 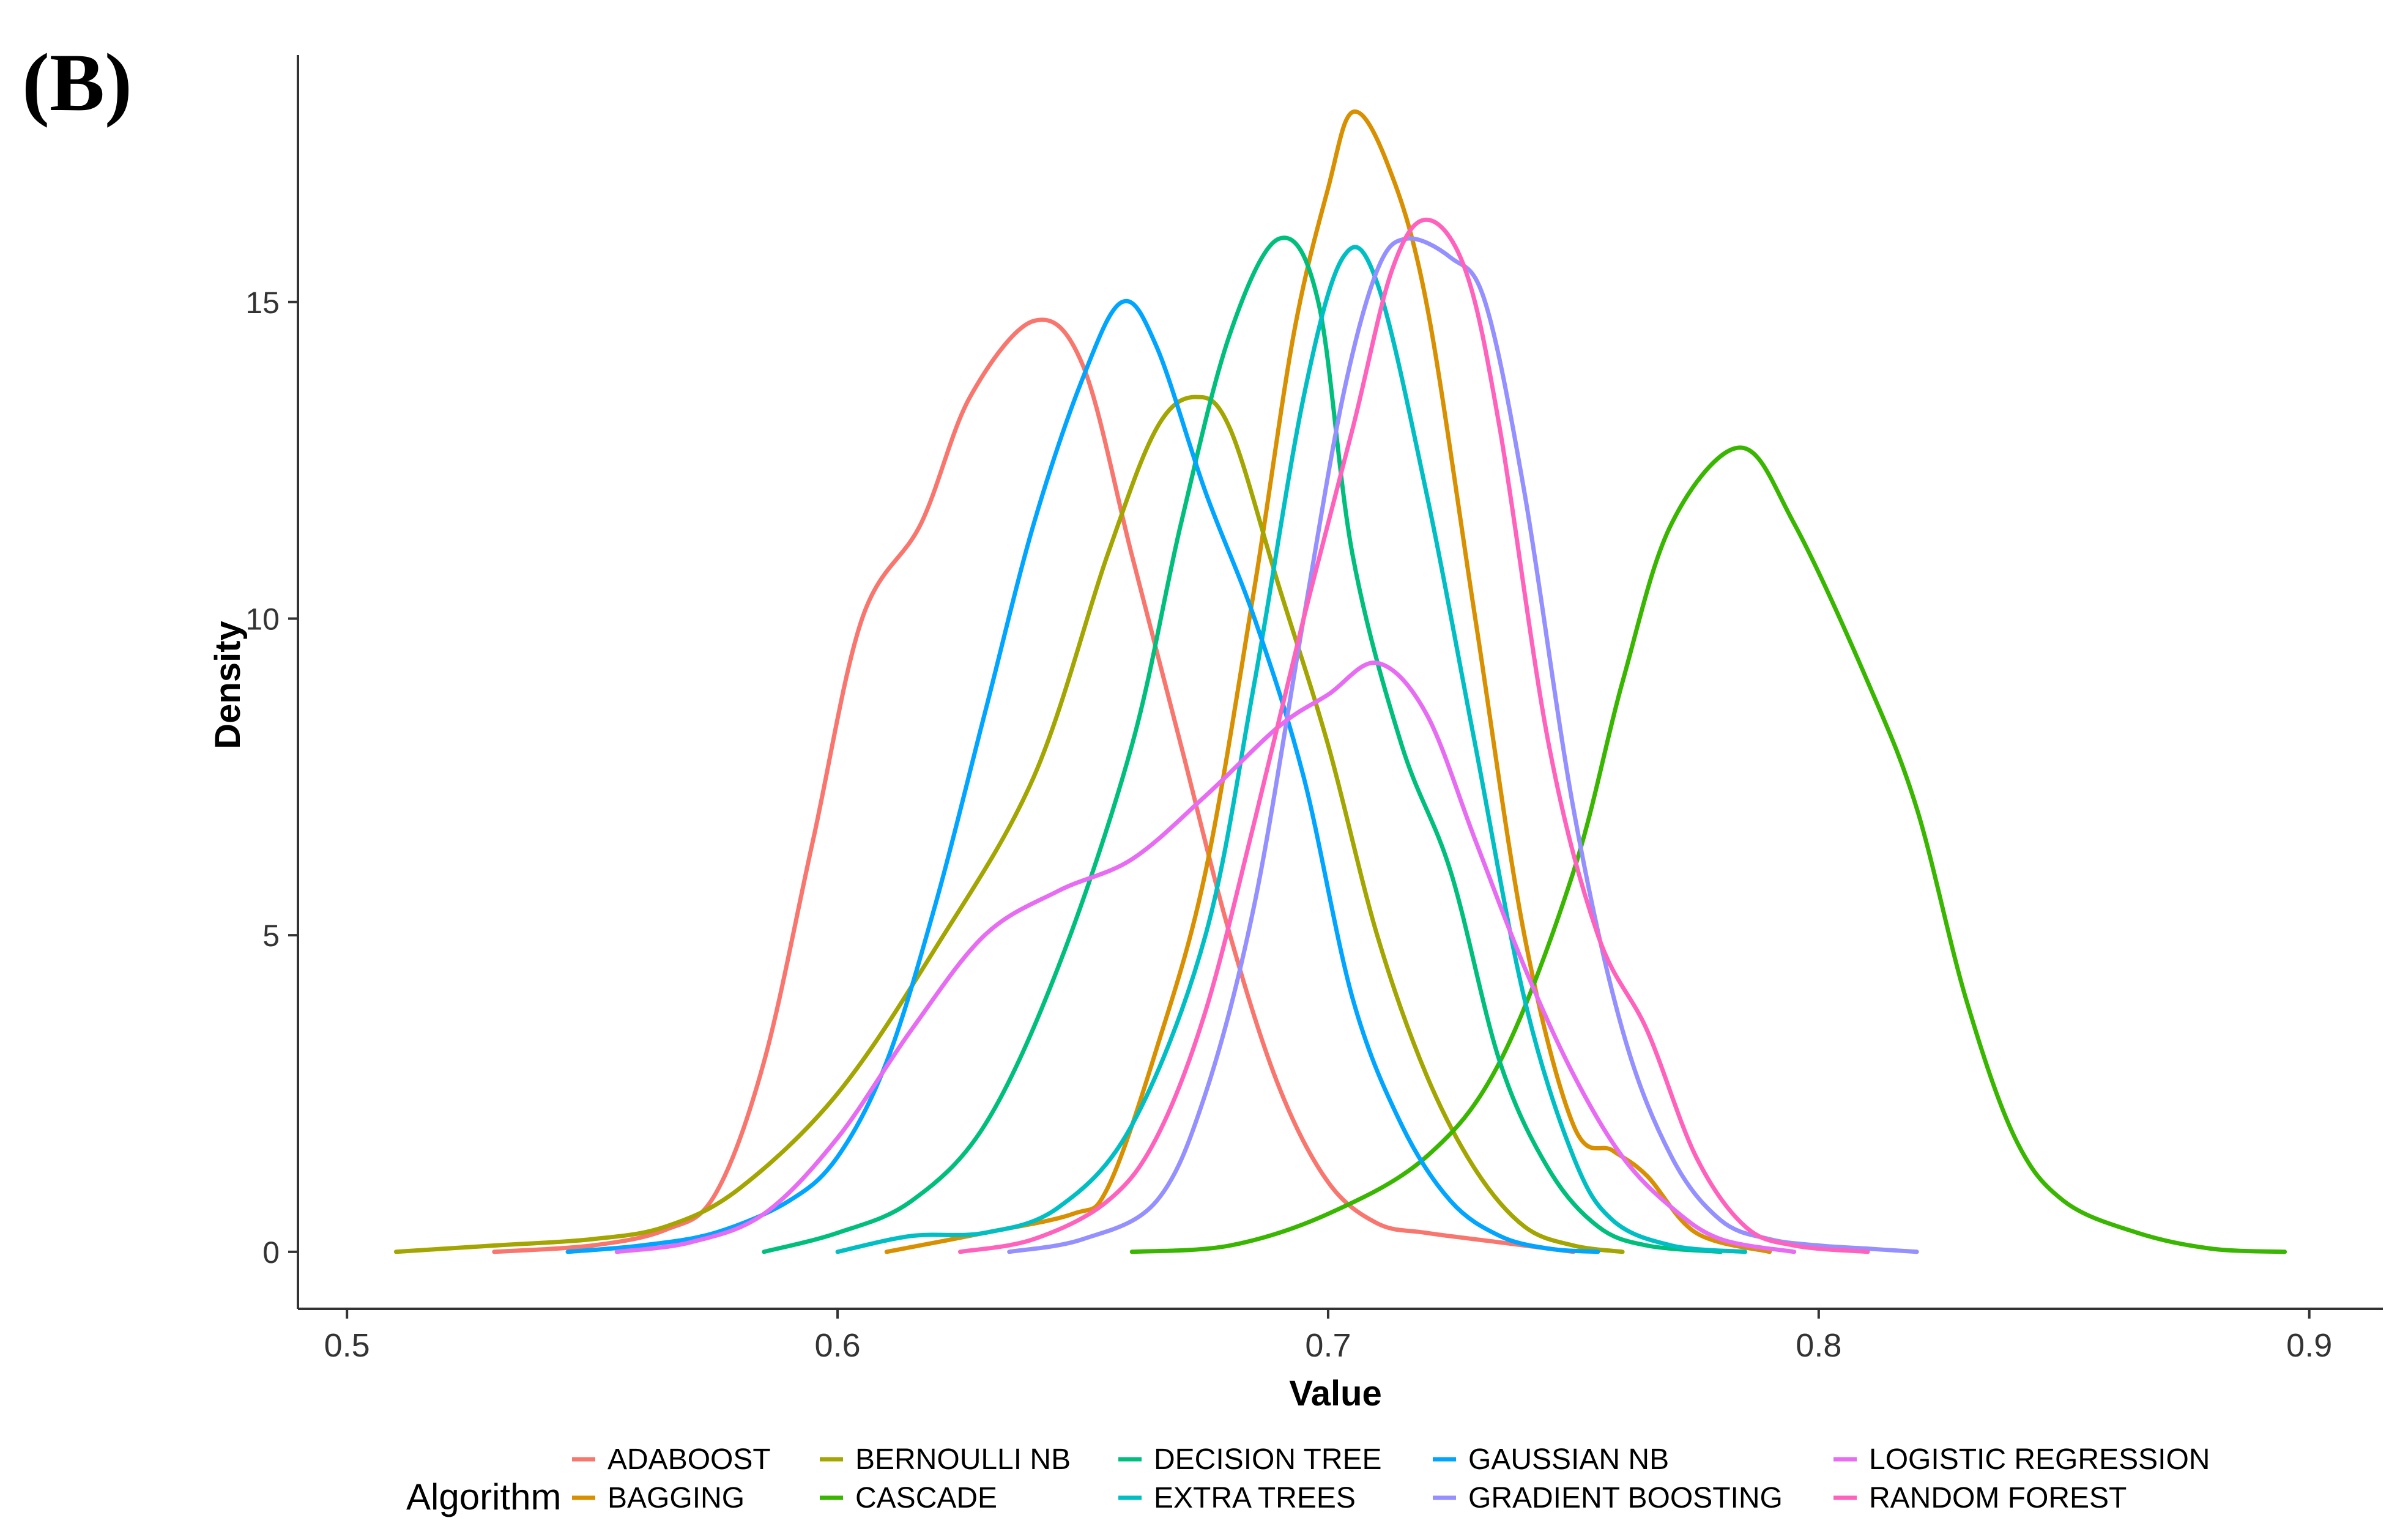 What do you see at coordinates (1268, 1459) in the screenshot?
I see `legend-label-decision-tree: DECISION TREE` at bounding box center [1268, 1459].